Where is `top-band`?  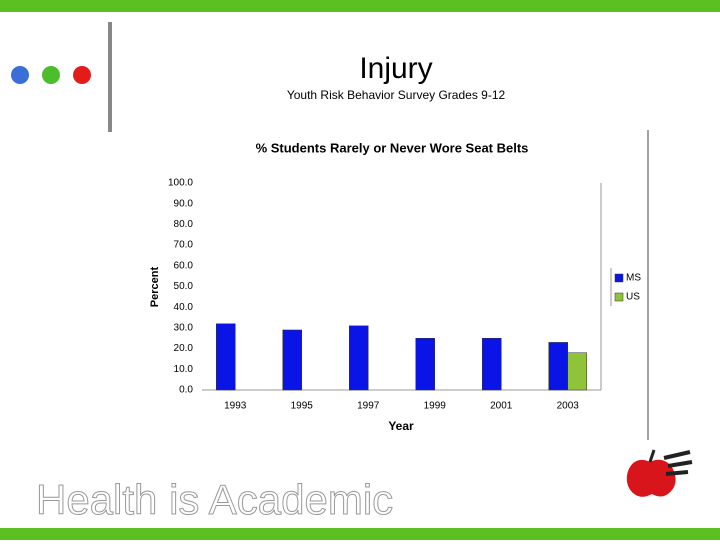
top-band is located at coordinates (360, 6).